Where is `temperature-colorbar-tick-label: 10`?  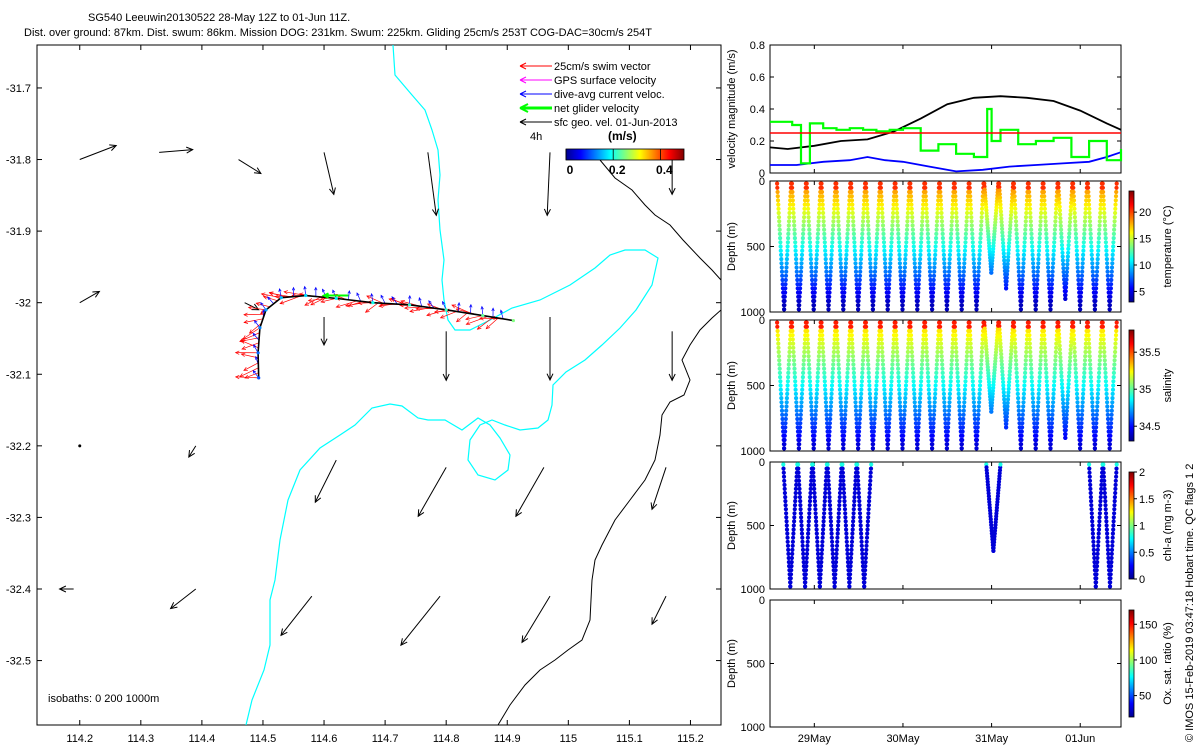 temperature-colorbar-tick-label: 10 is located at coordinates (1145, 266).